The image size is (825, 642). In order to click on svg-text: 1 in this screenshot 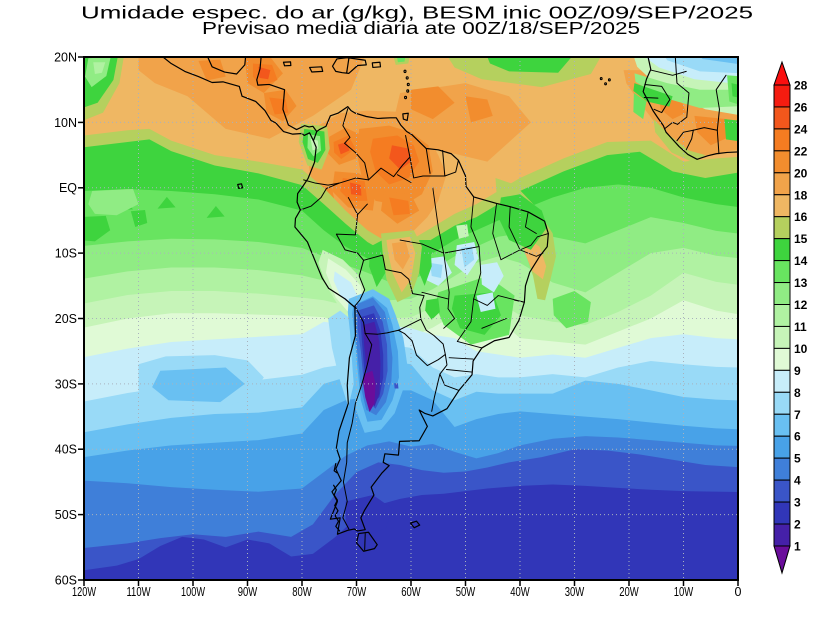, I will do `click(797, 546)`.